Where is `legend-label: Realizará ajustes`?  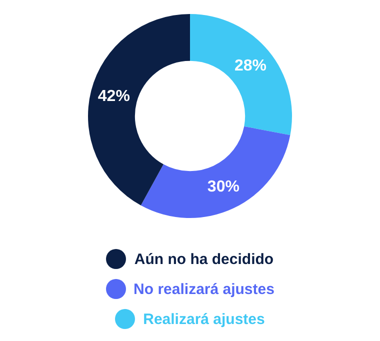
legend-label: Realizará ajustes is located at coordinates (204, 319).